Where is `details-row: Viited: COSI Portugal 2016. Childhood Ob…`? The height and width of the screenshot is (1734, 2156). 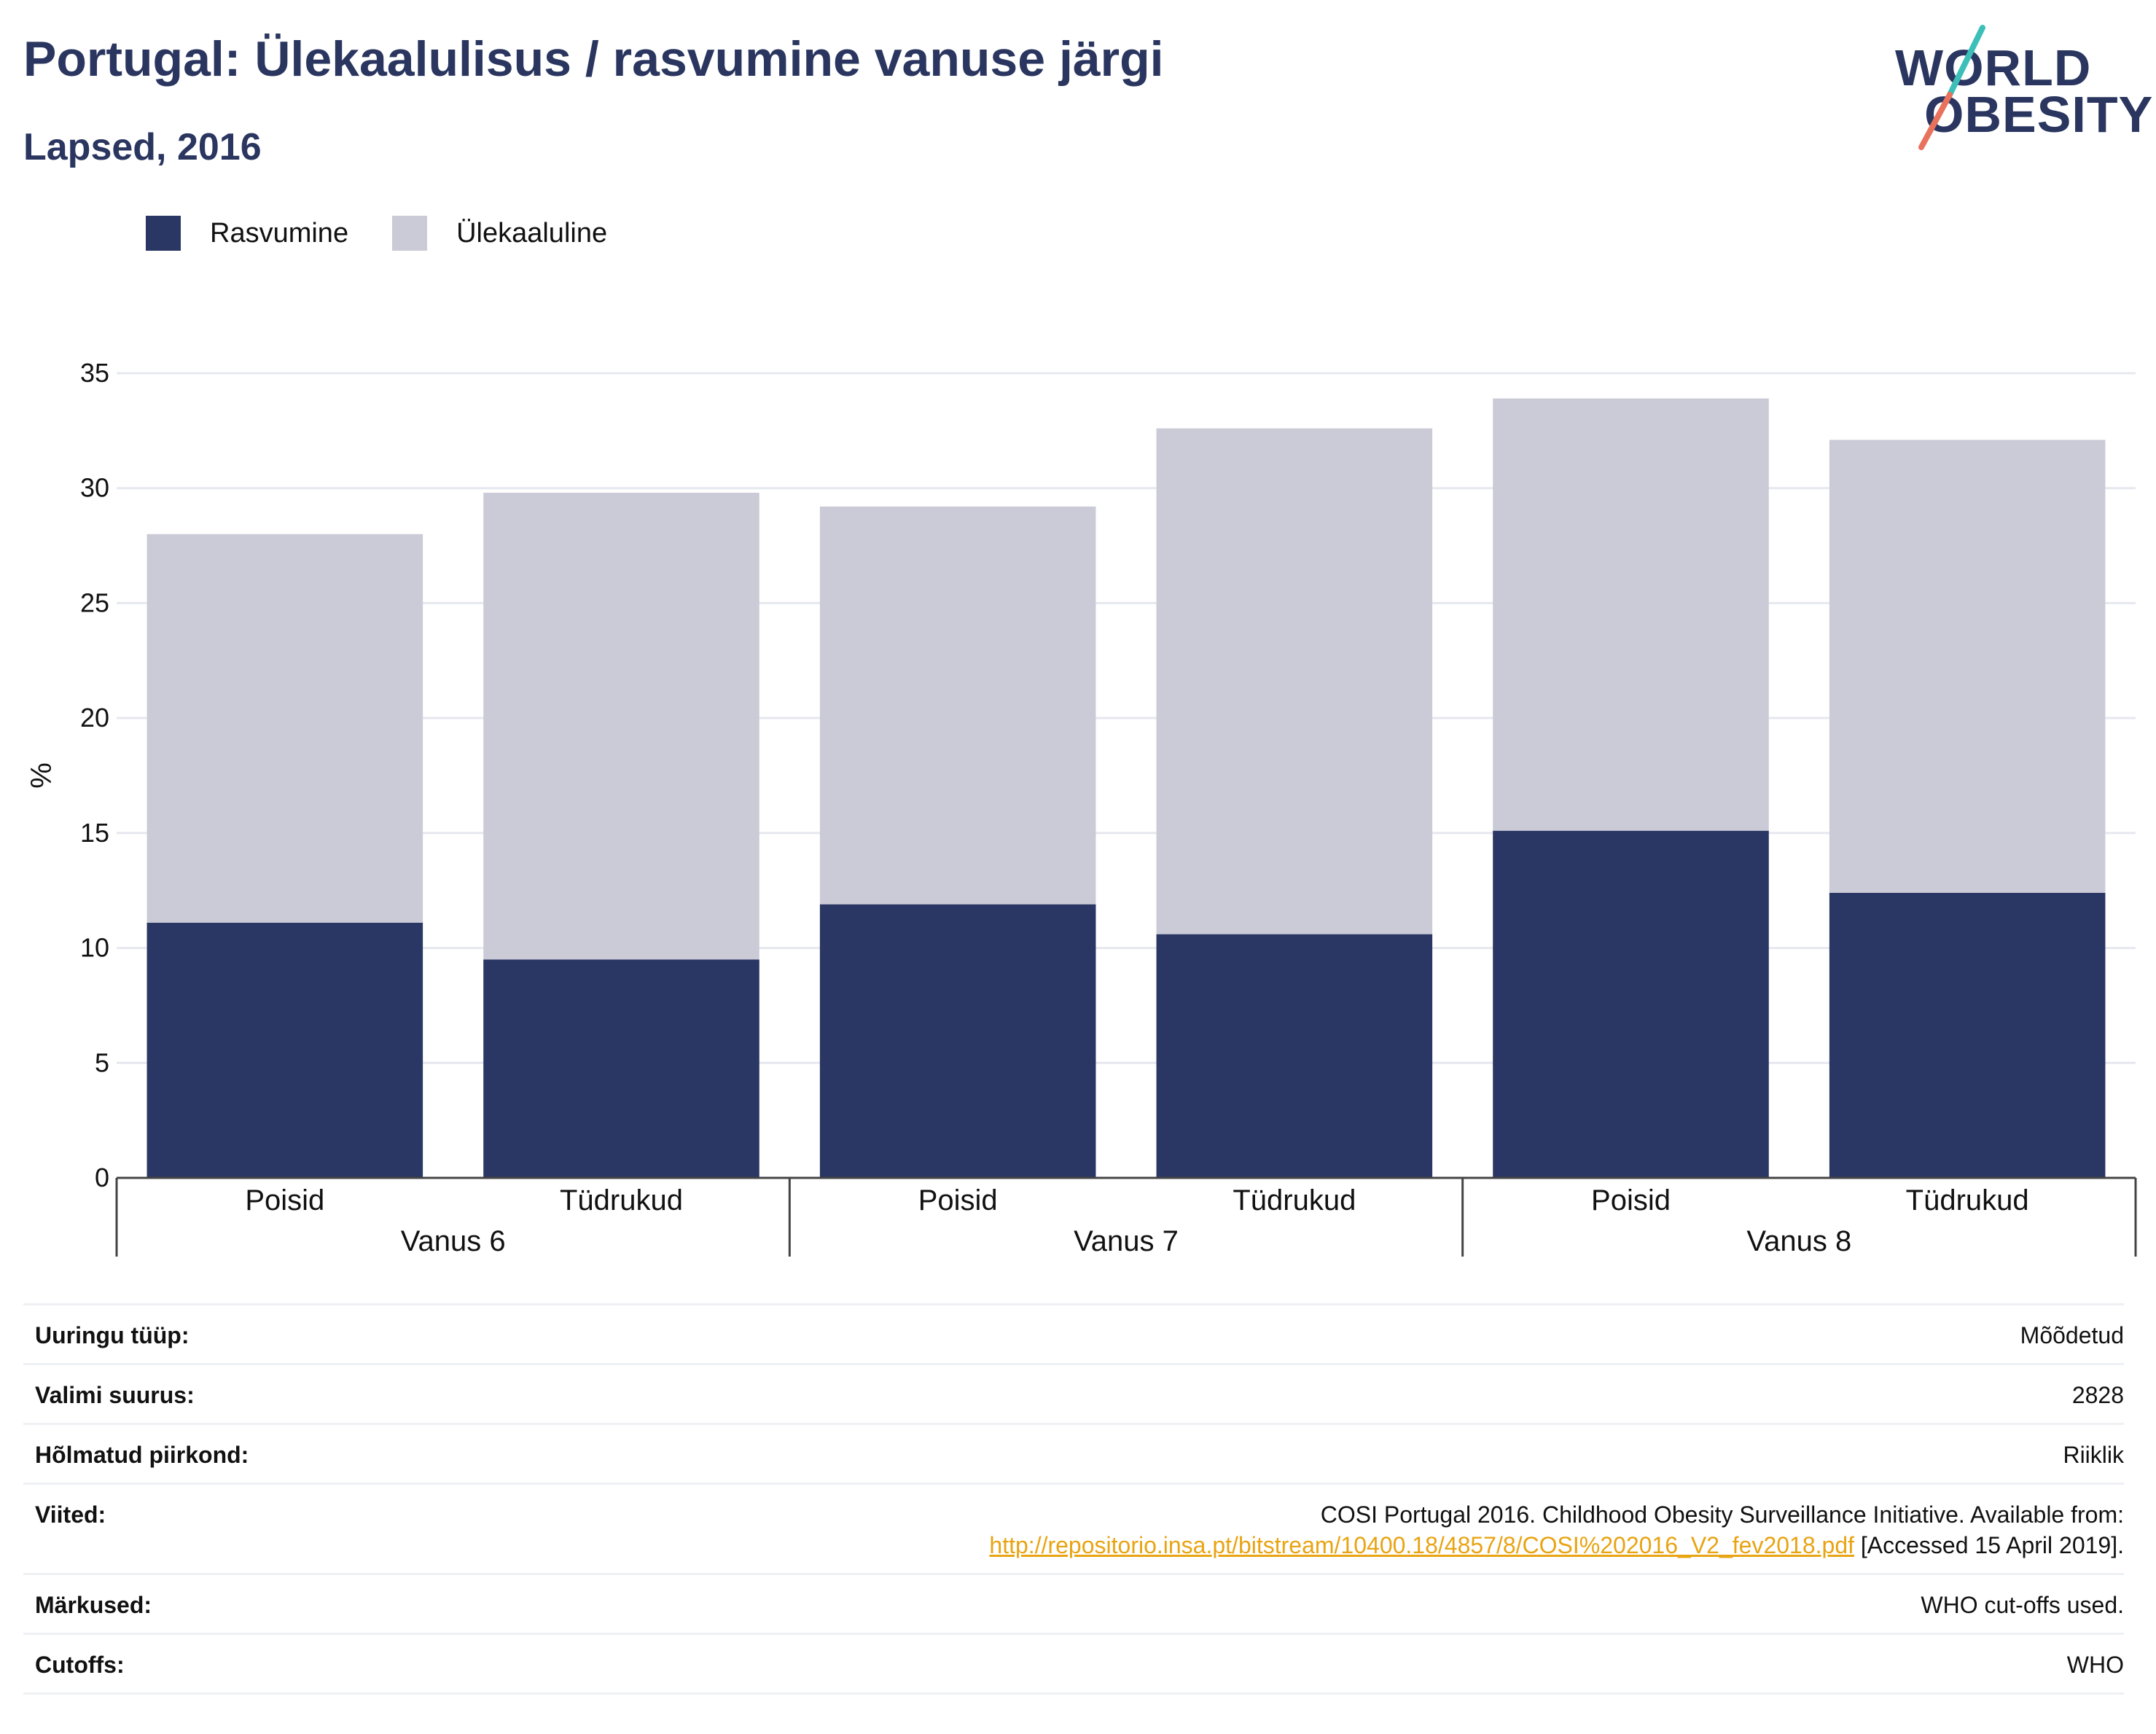 details-row: Viited: COSI Portugal 2016. Childhood Ob… is located at coordinates (1073, 1528).